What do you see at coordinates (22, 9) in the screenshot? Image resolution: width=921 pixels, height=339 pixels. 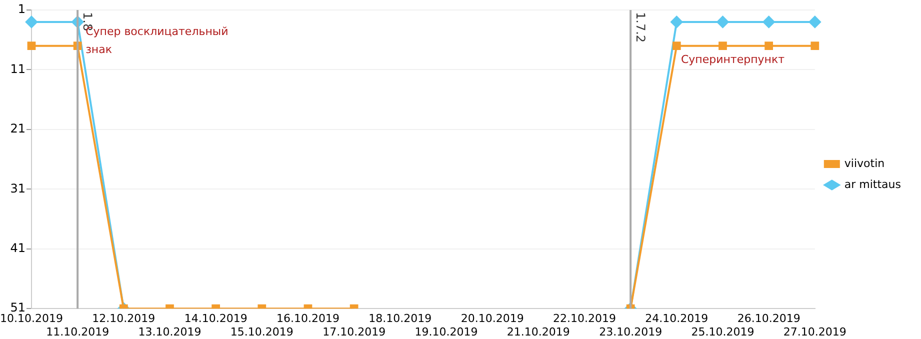 I see `y-tick-label: 1` at bounding box center [22, 9].